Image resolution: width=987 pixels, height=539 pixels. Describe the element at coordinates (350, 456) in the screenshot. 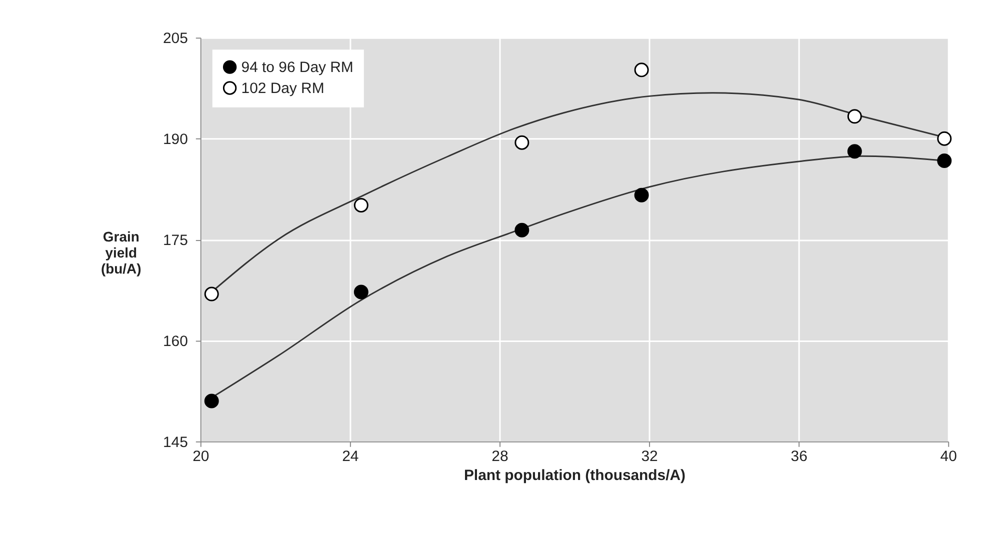

I see `x-tick-label: 24` at that location.